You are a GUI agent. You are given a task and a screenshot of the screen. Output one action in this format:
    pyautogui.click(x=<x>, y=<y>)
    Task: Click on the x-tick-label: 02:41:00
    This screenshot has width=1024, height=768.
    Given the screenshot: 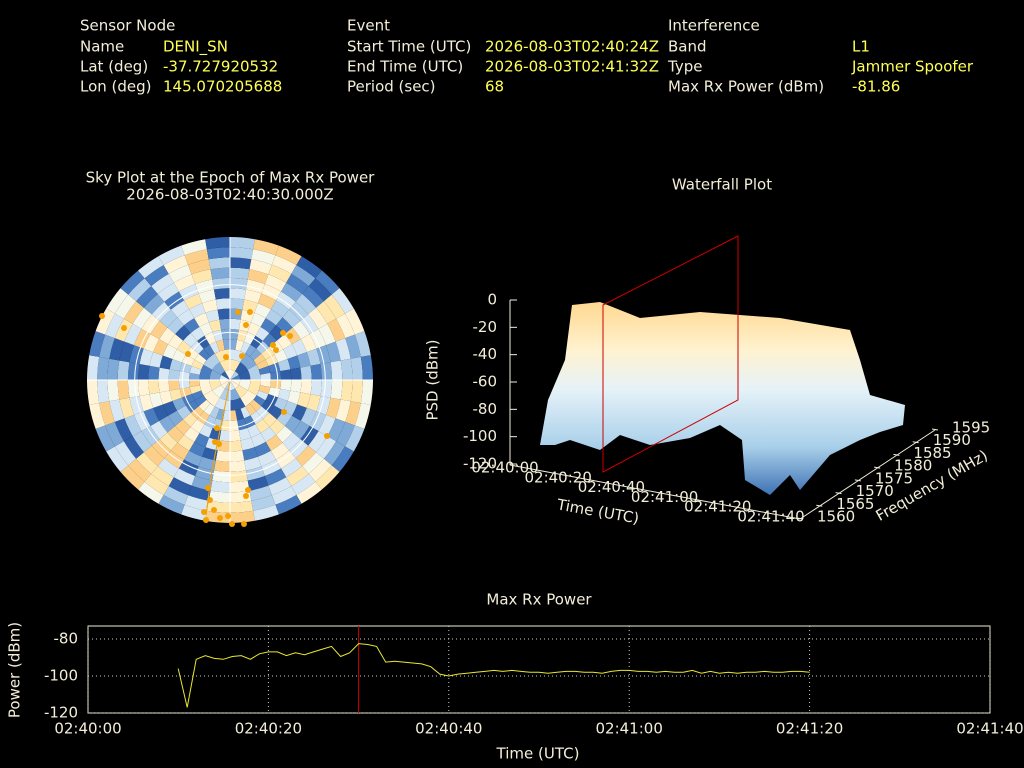 What is the action you would take?
    pyautogui.click(x=629, y=729)
    